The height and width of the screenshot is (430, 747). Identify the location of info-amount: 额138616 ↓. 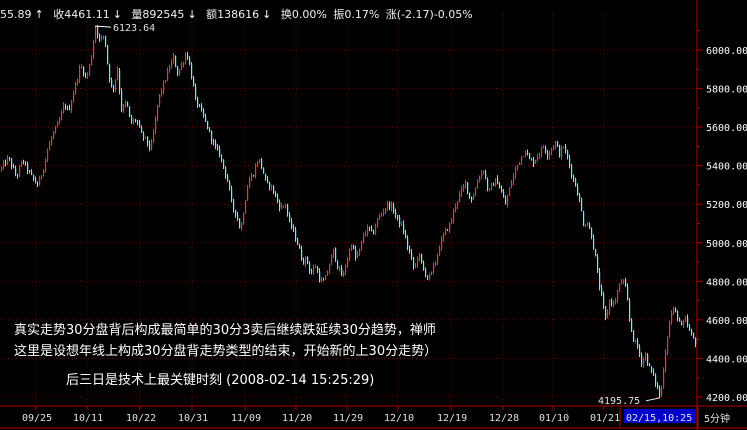
(239, 14).